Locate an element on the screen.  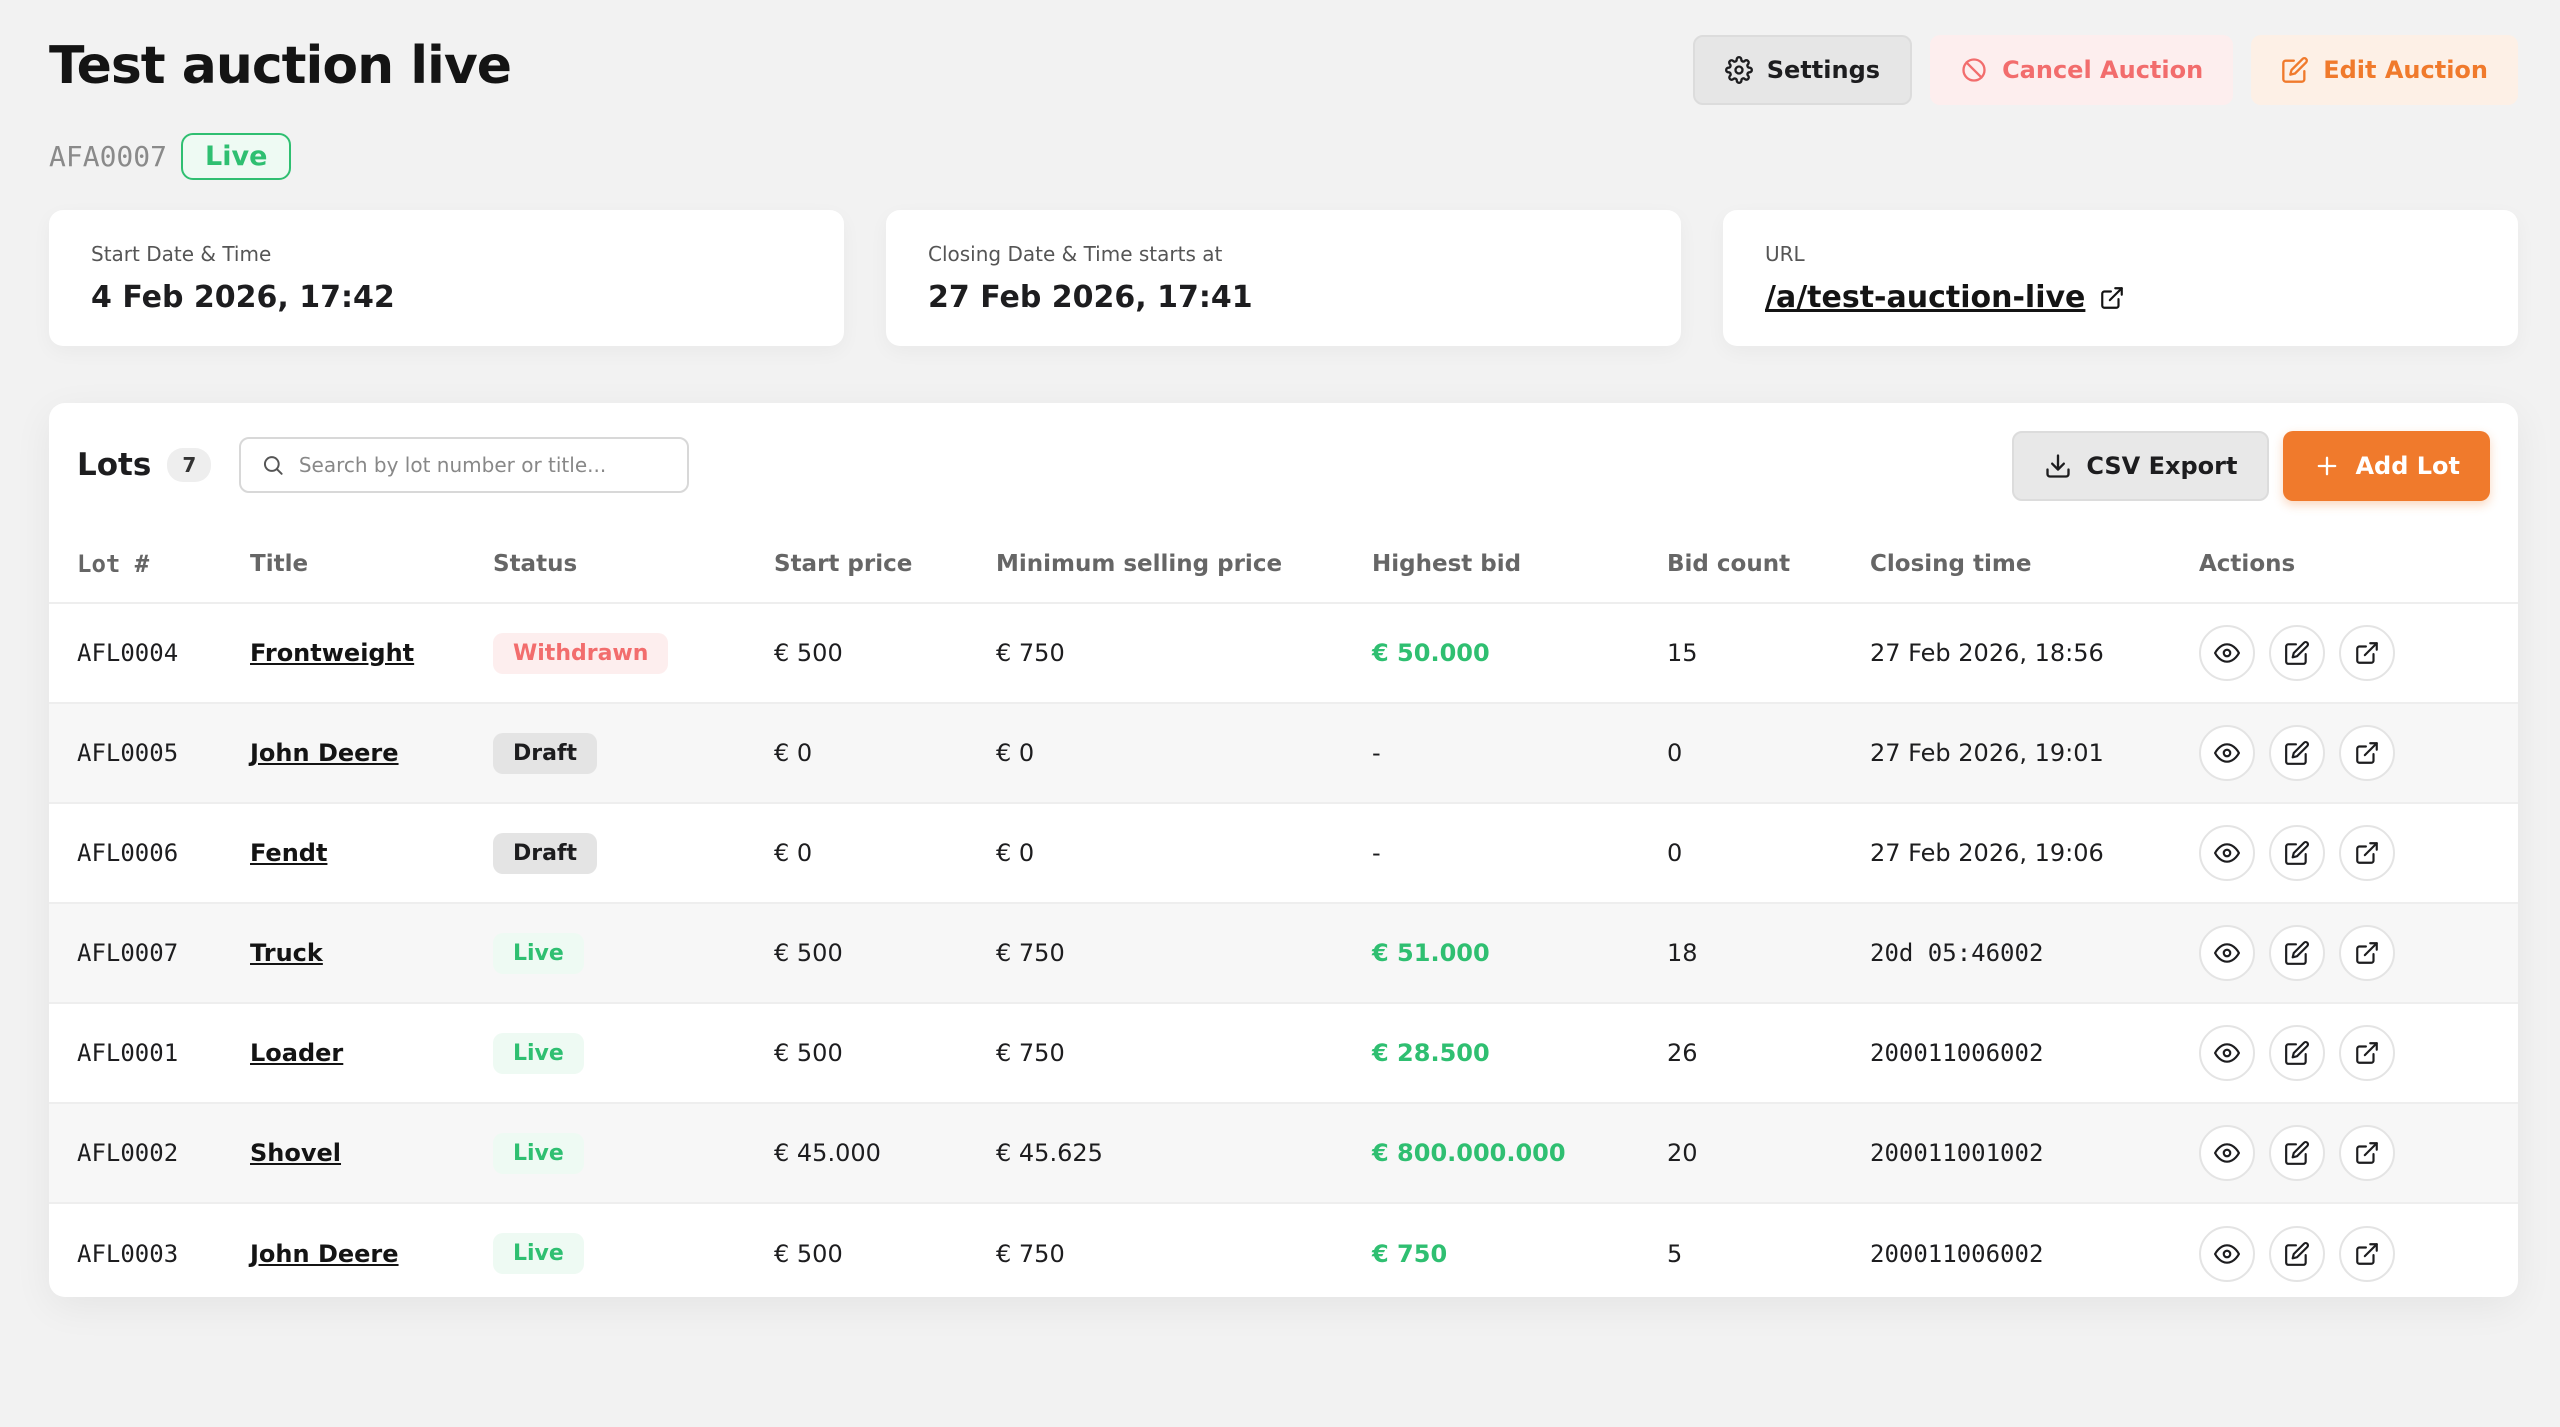
page-title: Test auction live is located at coordinates (280, 66).